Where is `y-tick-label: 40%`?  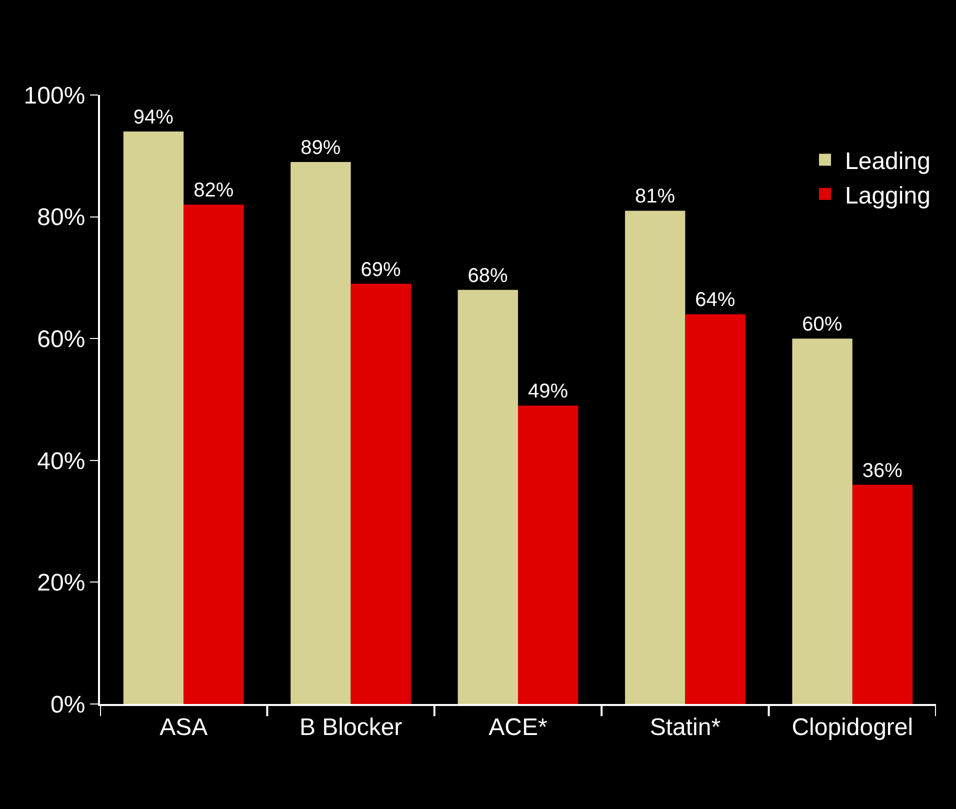 y-tick-label: 40% is located at coordinates (61, 461).